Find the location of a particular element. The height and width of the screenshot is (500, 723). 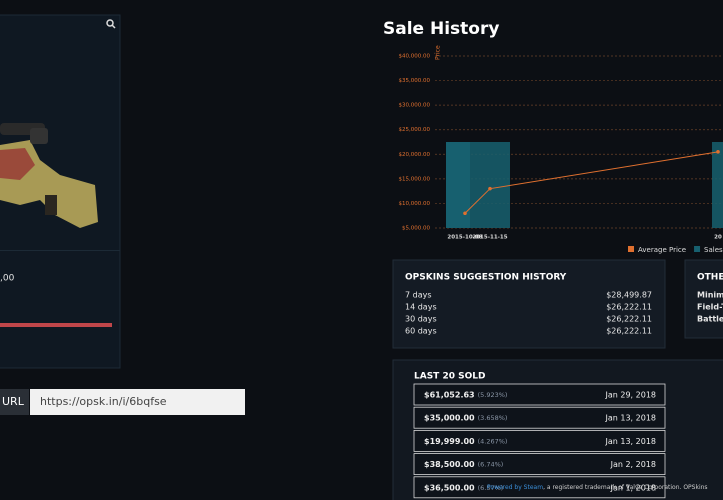

other-wear: Battle-S is located at coordinates (710, 319).